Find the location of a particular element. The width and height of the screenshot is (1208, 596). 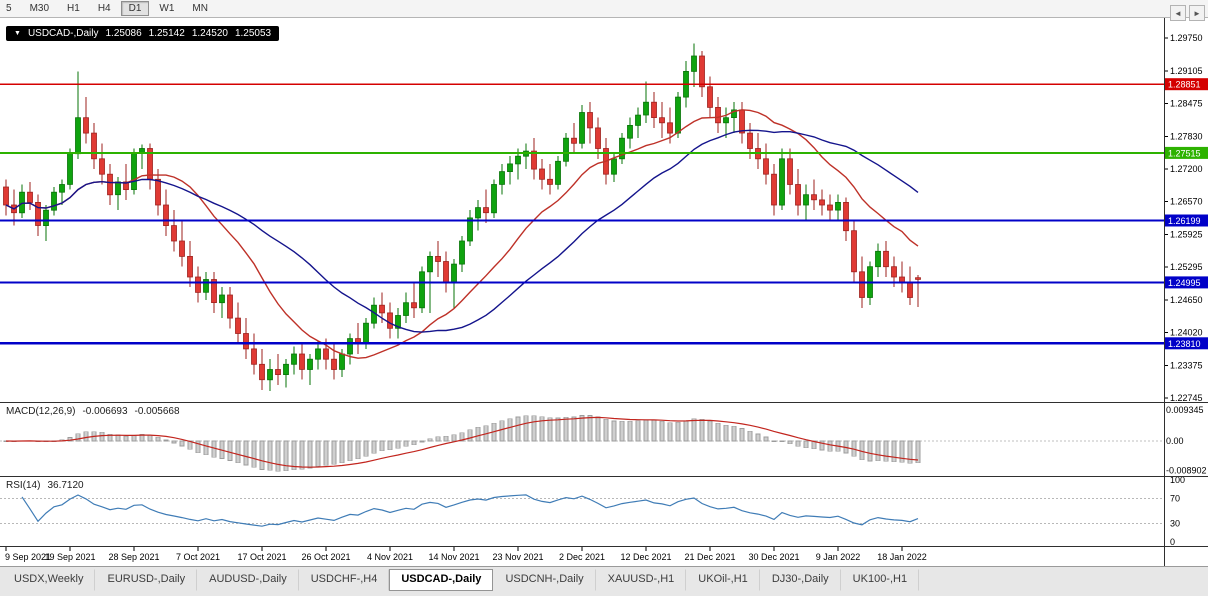

macd-label: MACD(12,26,9) -0.006693 -0.005668 is located at coordinates (93, 411).